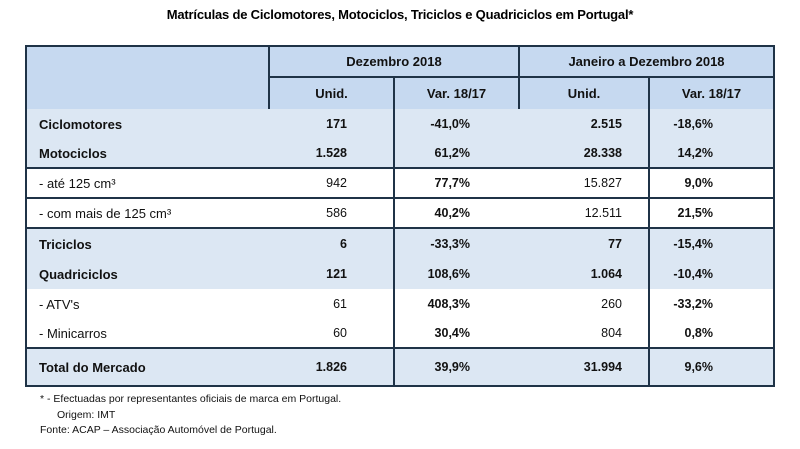 The height and width of the screenshot is (449, 800). What do you see at coordinates (332, 274) in the screenshot?
I see `cell-unid-dez: 121` at bounding box center [332, 274].